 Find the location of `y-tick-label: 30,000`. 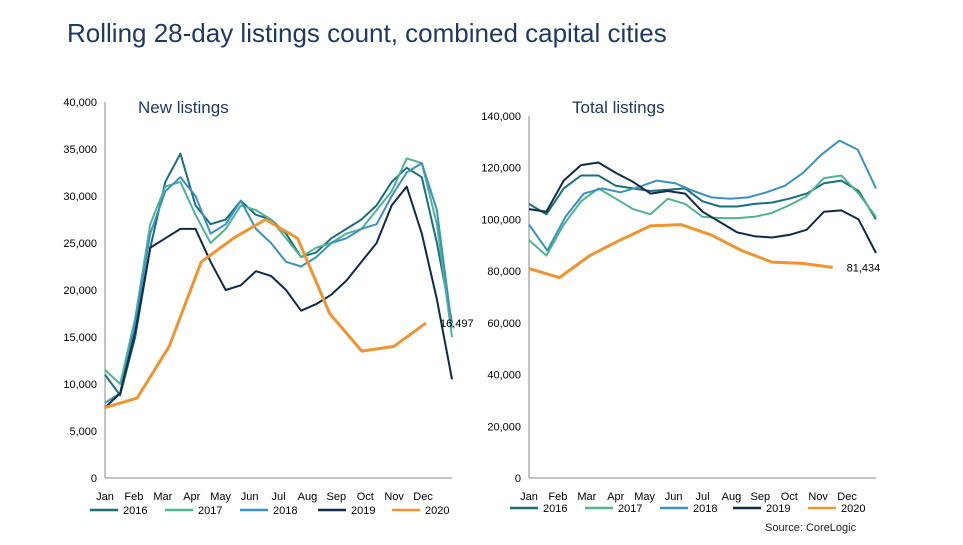

y-tick-label: 30,000 is located at coordinates (80, 197).